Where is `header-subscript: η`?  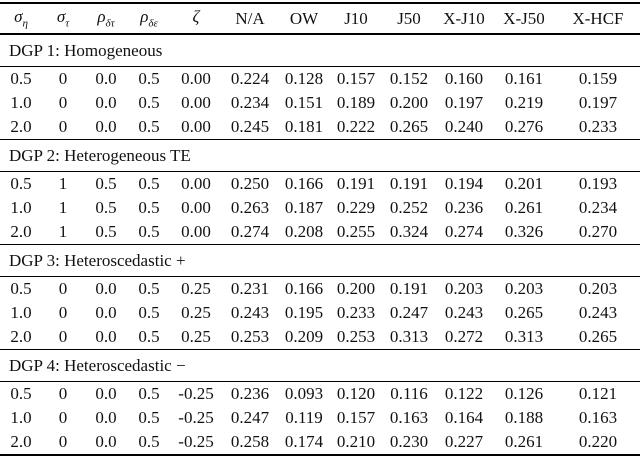 header-subscript: η is located at coordinates (25, 23).